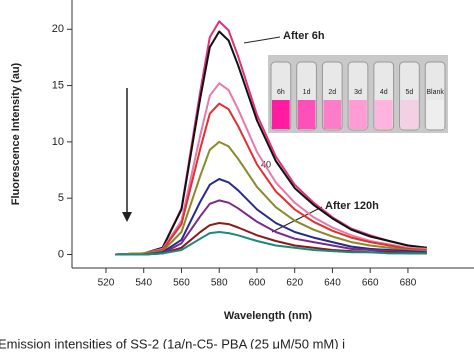 The image size is (474, 354). What do you see at coordinates (16, 133) in the screenshot?
I see `y-axis-label: Fluorescence Intensity (au)` at bounding box center [16, 133].